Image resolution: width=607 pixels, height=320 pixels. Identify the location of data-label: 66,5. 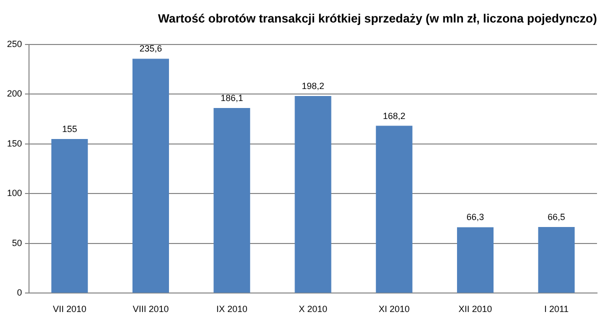
(557, 217).